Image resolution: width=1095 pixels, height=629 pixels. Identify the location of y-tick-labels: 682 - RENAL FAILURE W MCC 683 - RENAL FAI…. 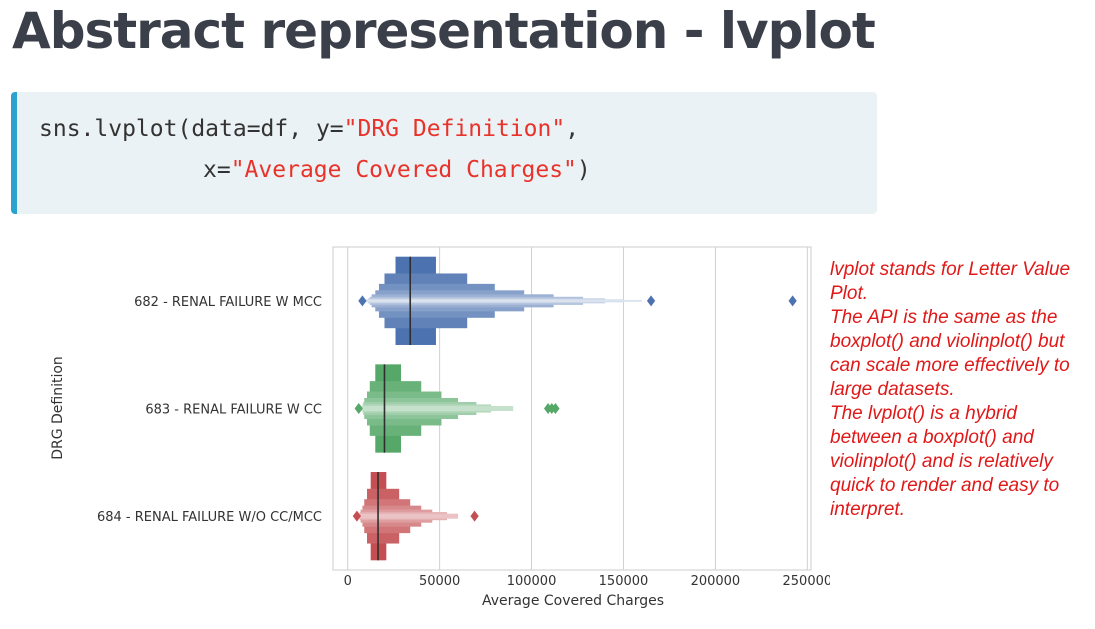
(209, 410).